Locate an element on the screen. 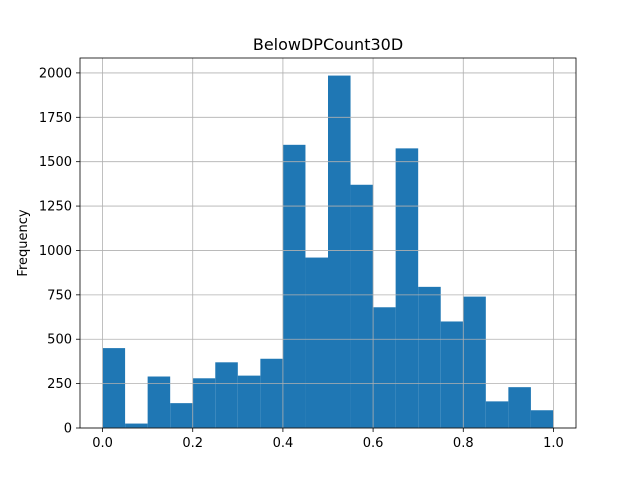 Image resolution: width=640 pixels, height=480 pixels. y-tick-label-4: 1000 is located at coordinates (55, 251).